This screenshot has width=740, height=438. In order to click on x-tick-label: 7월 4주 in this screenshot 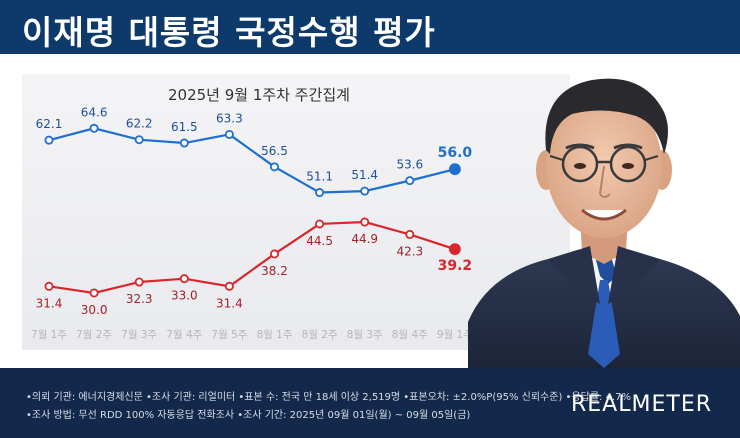, I will do `click(184, 335)`.